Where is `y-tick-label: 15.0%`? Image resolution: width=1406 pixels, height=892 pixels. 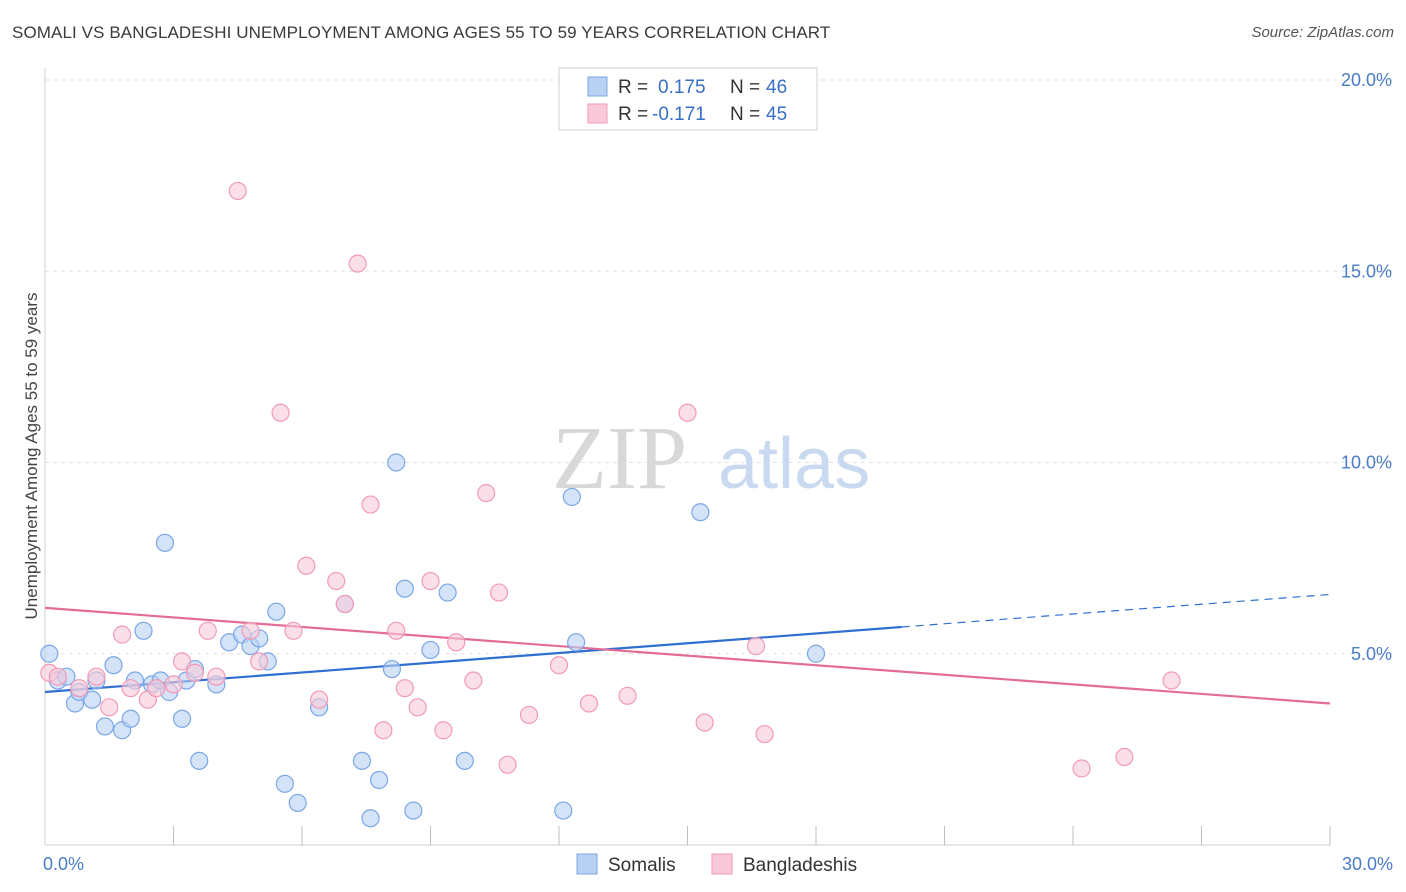
y-tick-label: 15.0% is located at coordinates (1366, 271).